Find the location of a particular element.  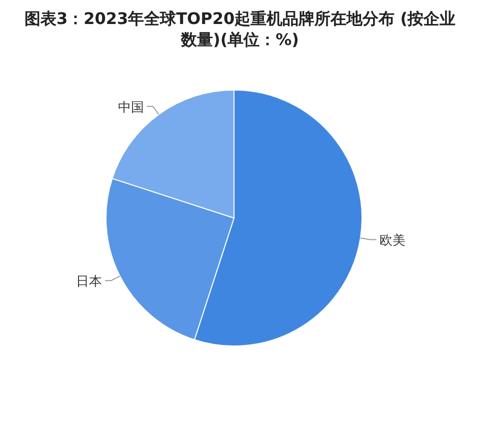

slice-label: 日本 is located at coordinates (89, 282).